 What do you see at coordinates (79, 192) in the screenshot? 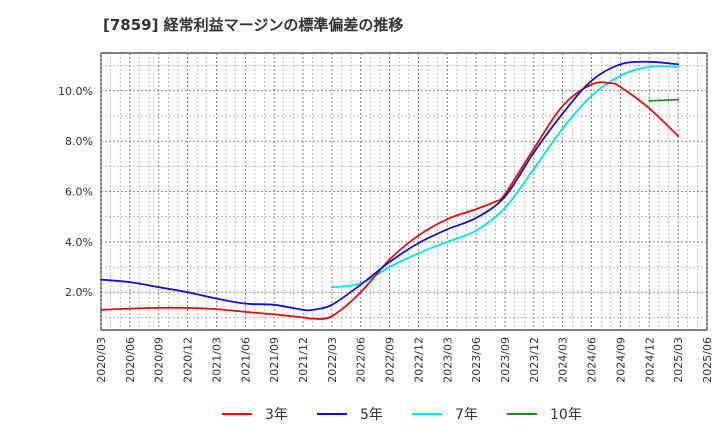
I see `y-tick-label: 6.0%` at bounding box center [79, 192].